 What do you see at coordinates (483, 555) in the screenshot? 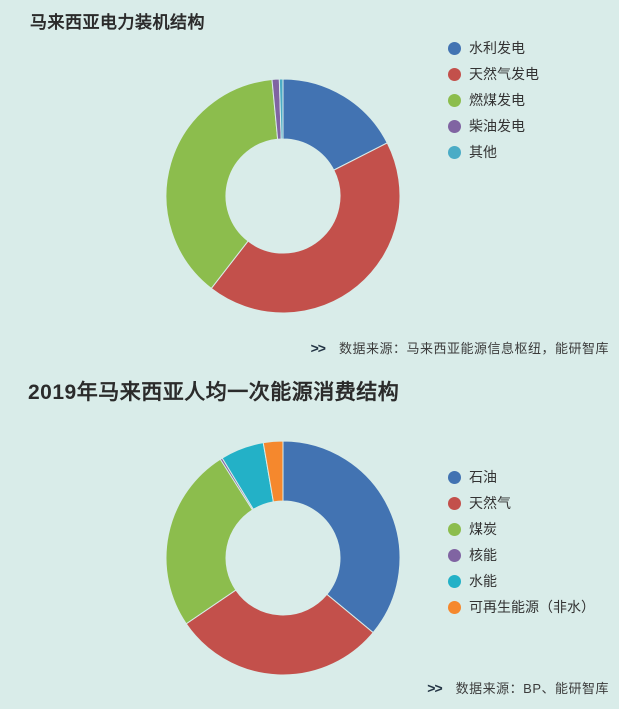
I see `legend-label: 核能` at bounding box center [483, 555].